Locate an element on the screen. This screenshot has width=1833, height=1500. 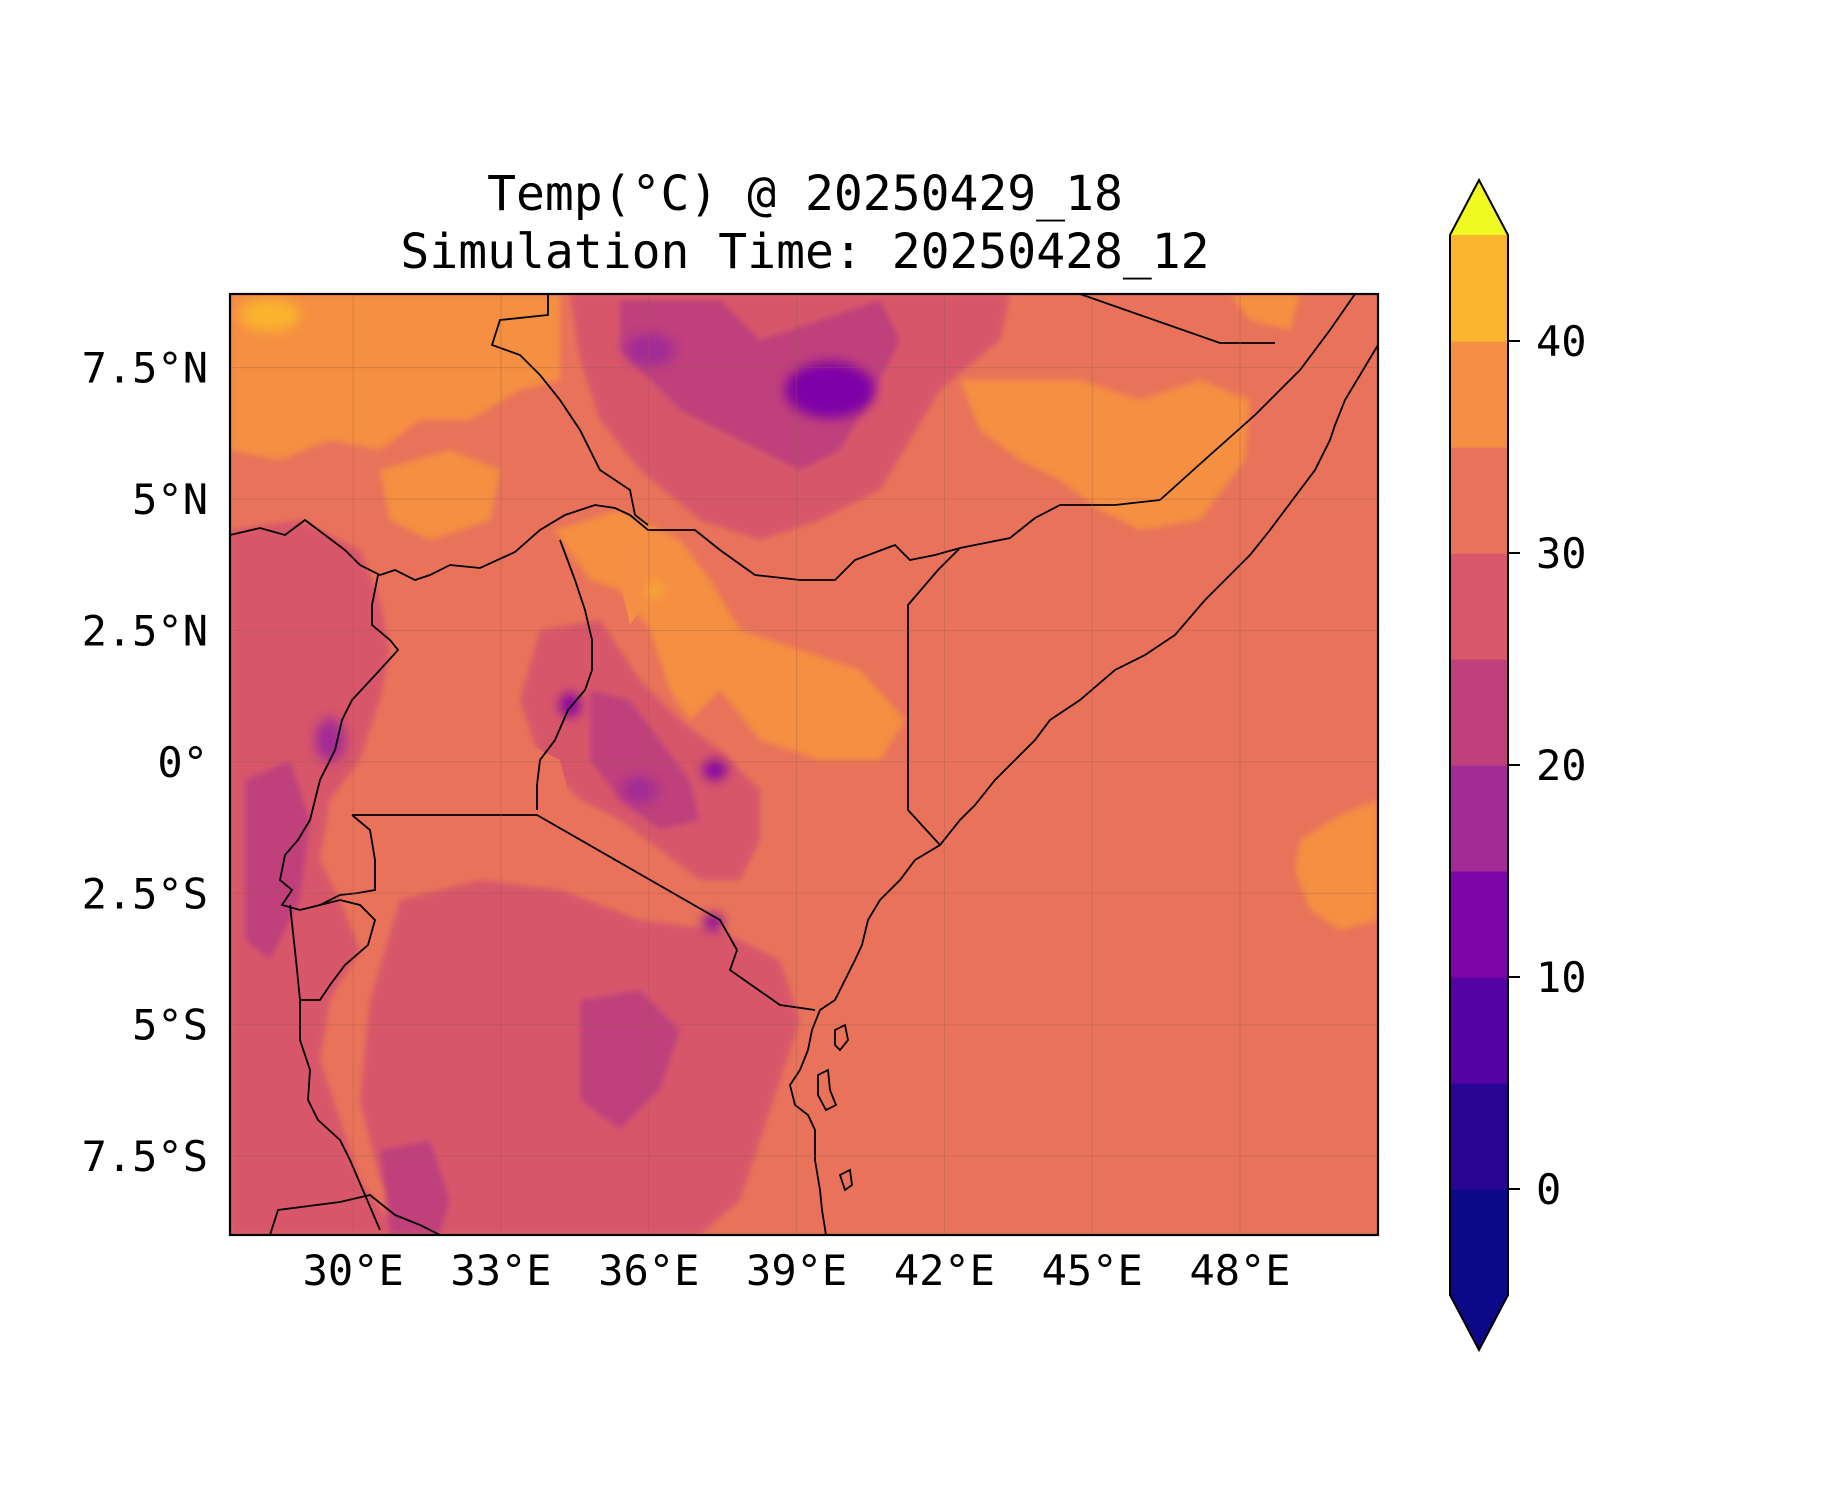
border-kenya-somalia is located at coordinates (934, 696).